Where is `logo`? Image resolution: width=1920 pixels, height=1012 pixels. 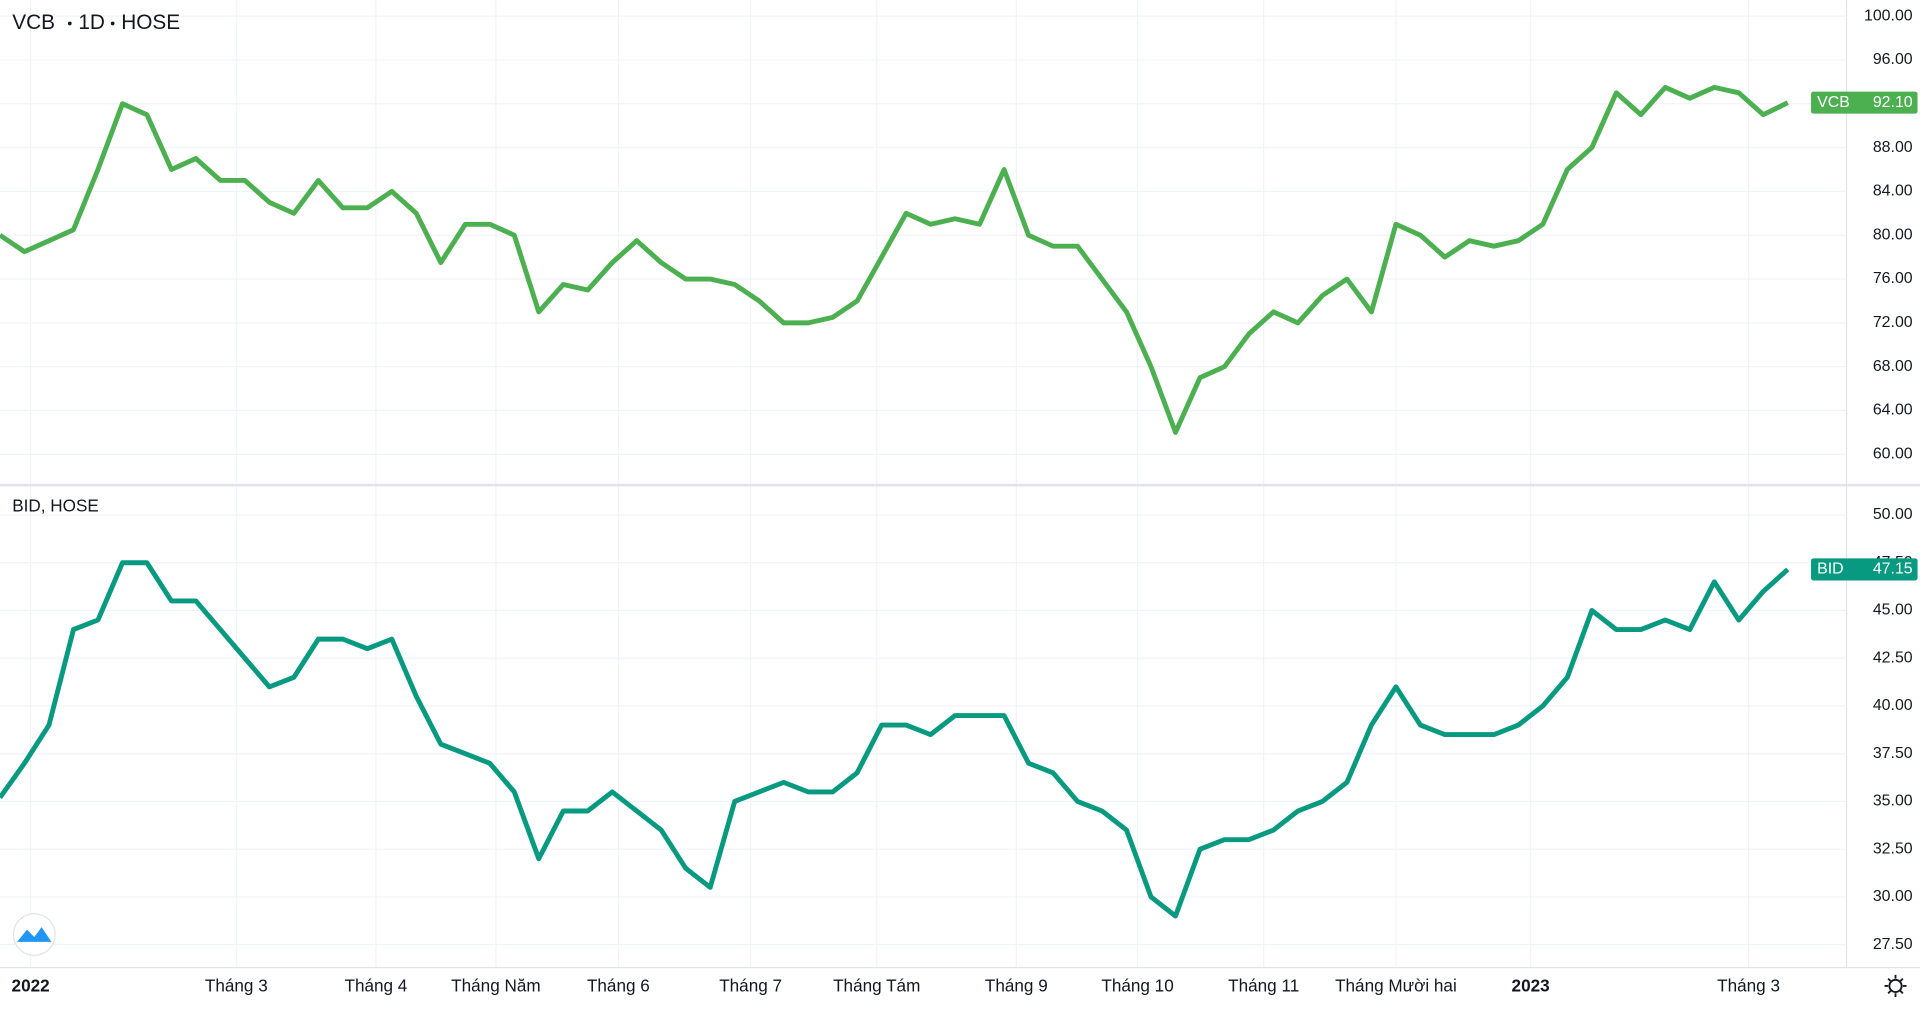
logo is located at coordinates (34, 934).